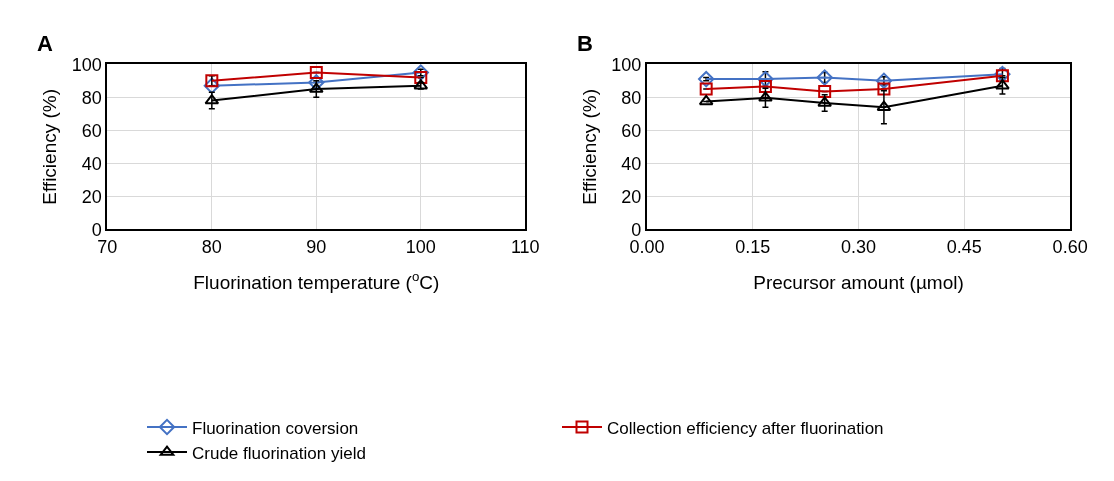 This screenshot has height=481, width=1114. Describe the element at coordinates (1070, 247) in the screenshot. I see `x-tick-label: 0.60` at that location.